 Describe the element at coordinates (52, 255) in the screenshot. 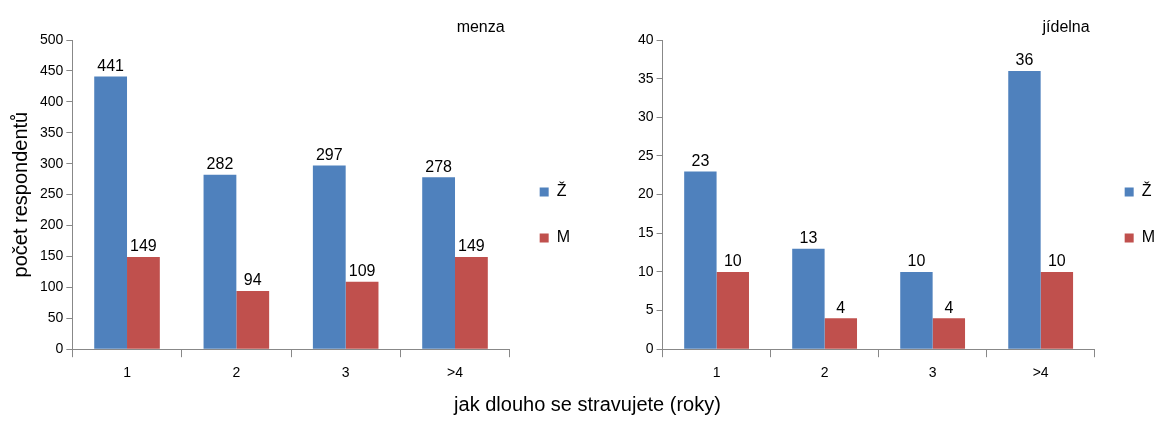

I see `y-tick-label: 150` at that location.